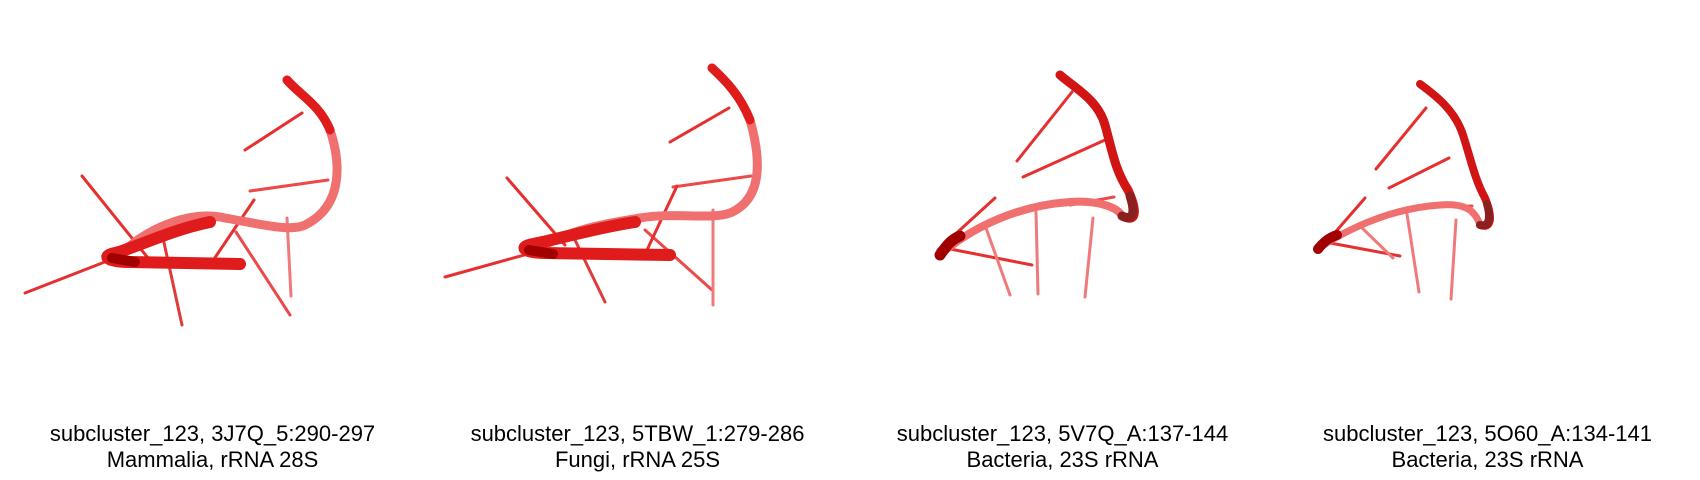  What do you see at coordinates (637, 433) in the screenshot?
I see `panel-label-line1: subcluster_123, 5TBW_1:279-286` at bounding box center [637, 433].